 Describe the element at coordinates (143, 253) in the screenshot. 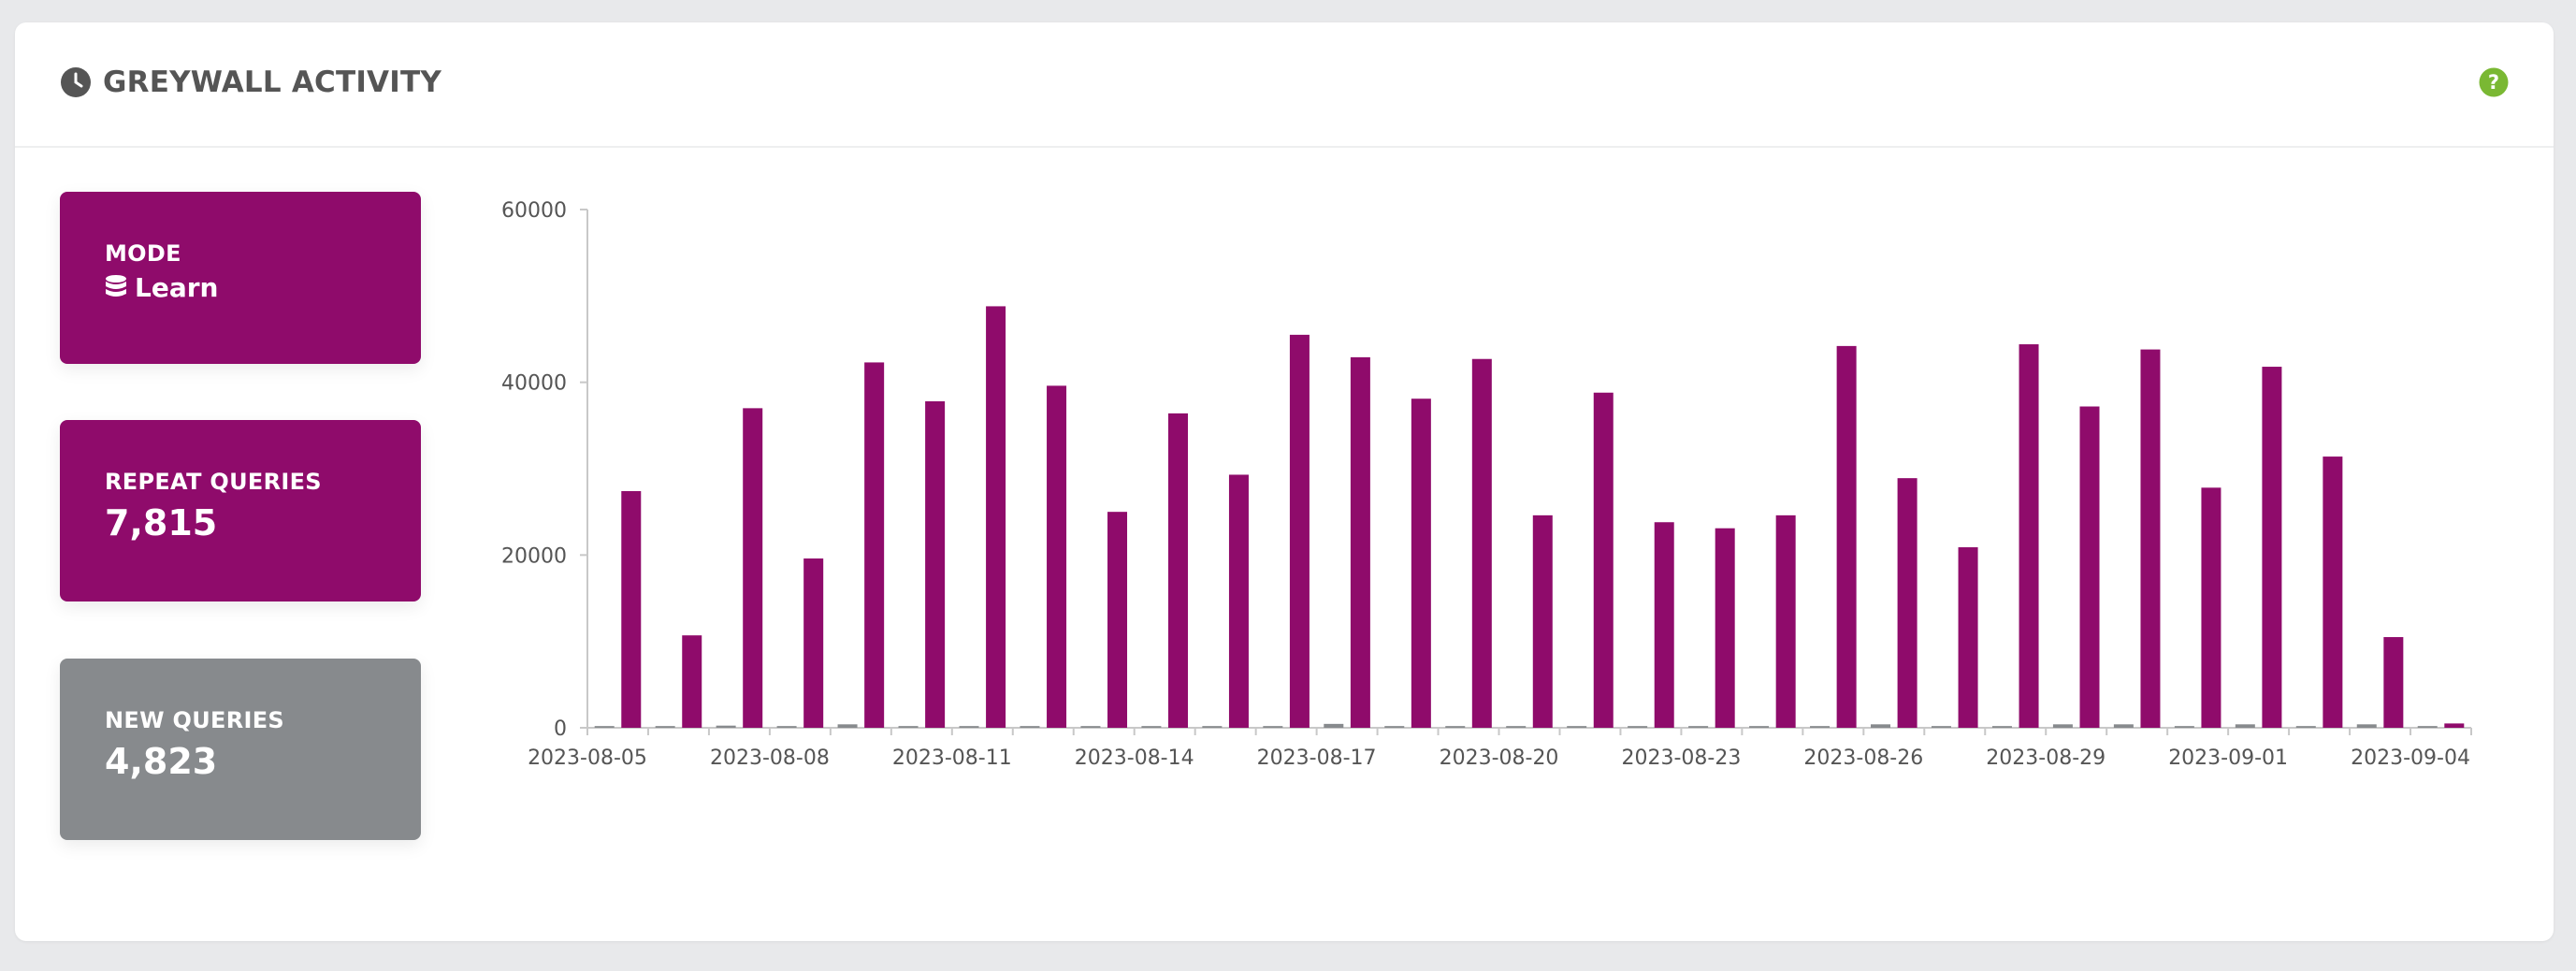

I see `mode-label: MODE` at that location.